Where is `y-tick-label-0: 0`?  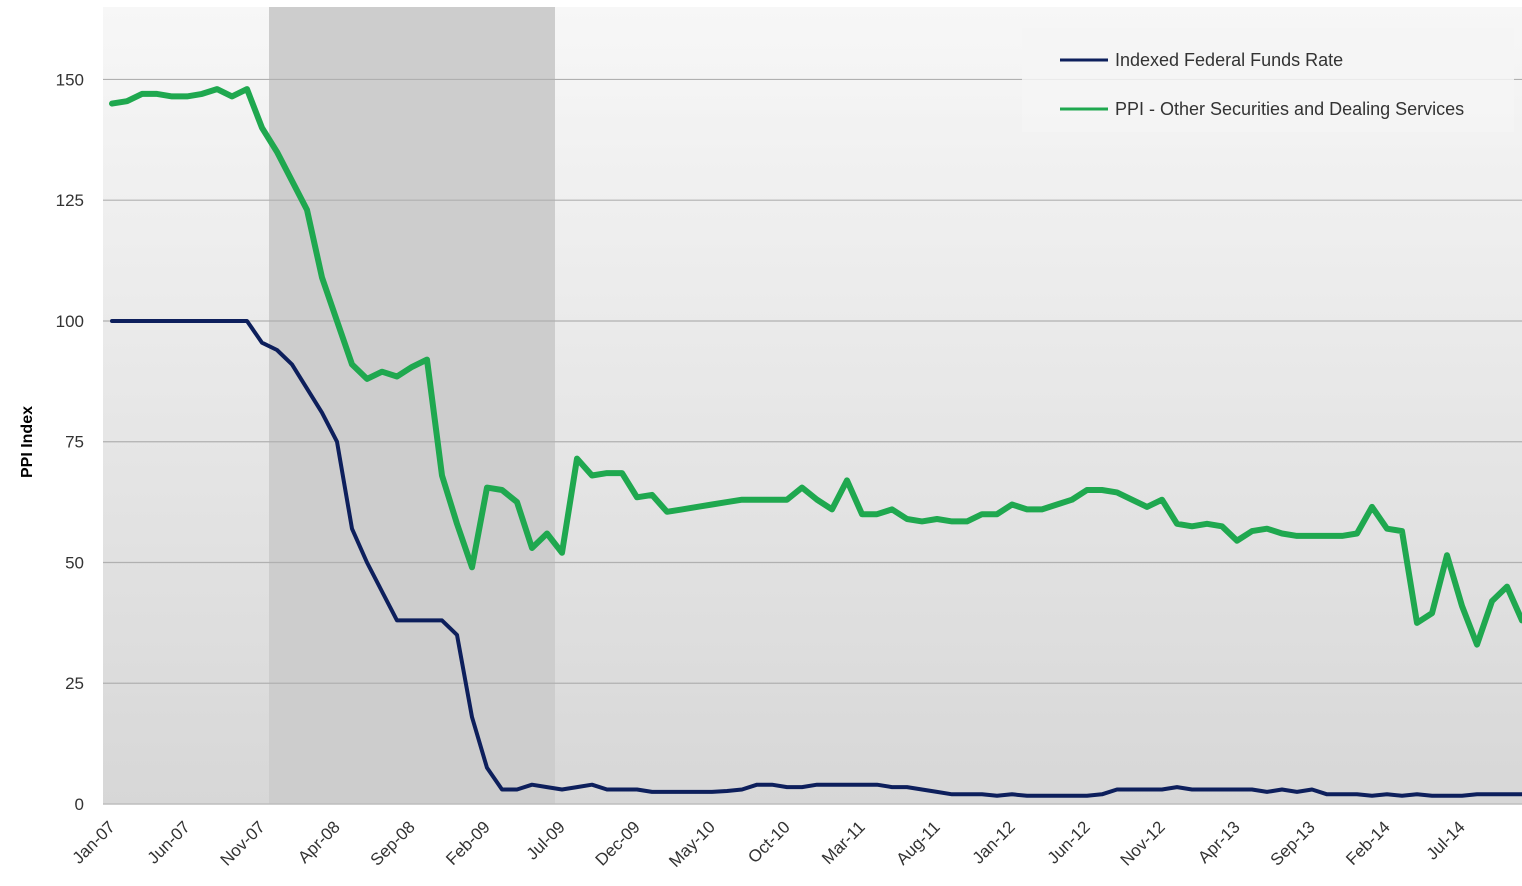 y-tick-label-0: 0 is located at coordinates (79, 804).